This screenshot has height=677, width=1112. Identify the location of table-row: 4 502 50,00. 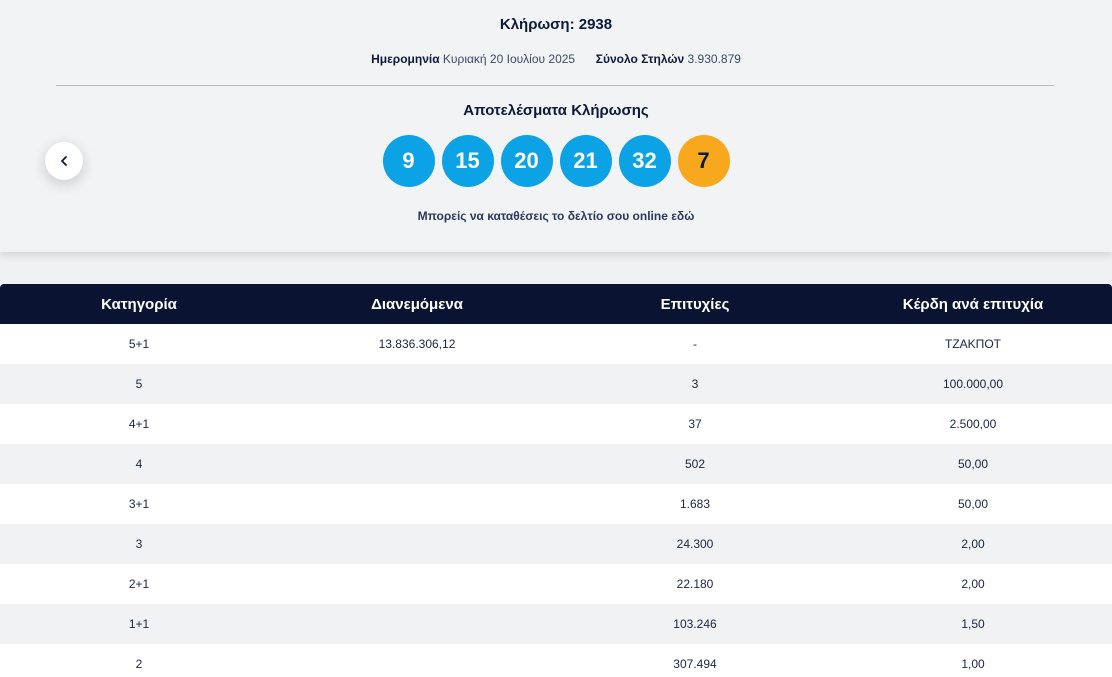
(556, 464).